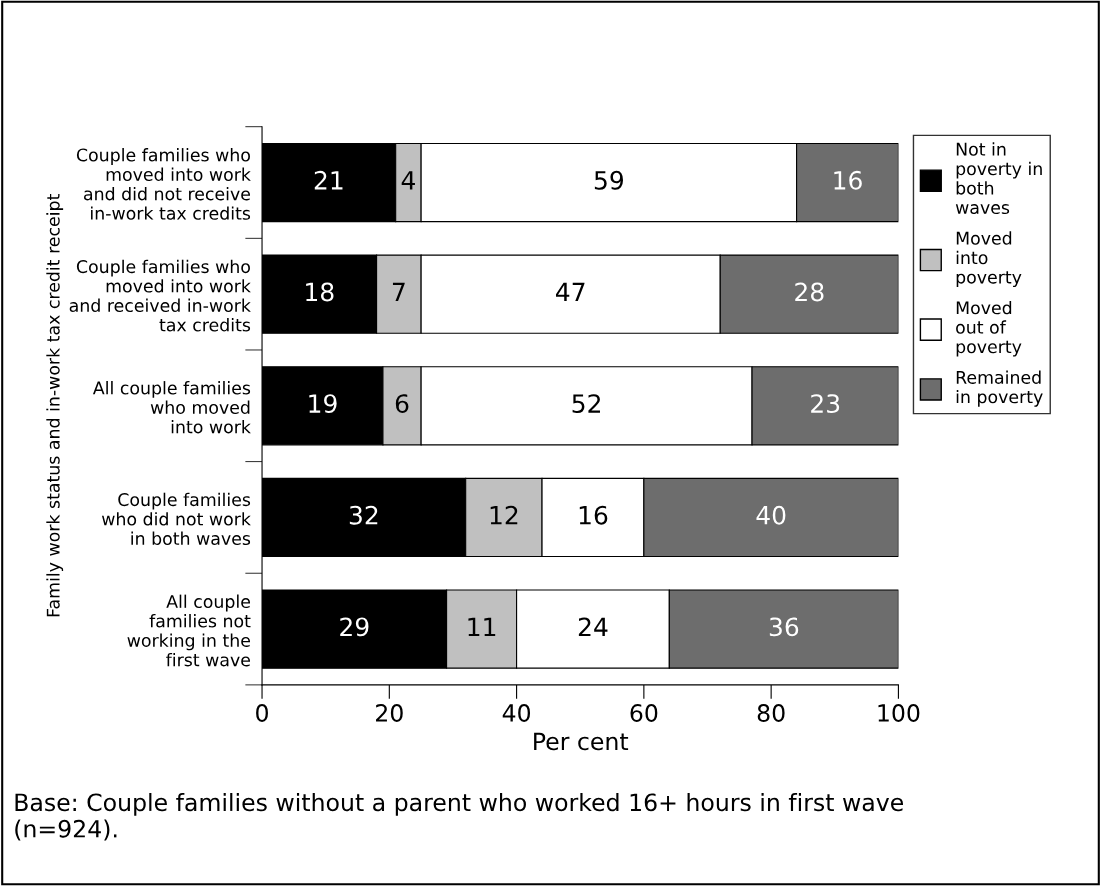 This screenshot has height=886, width=1101. I want to click on y-tick-label: Couple families who moved into work and received in-work tax credits, so click(160, 295).